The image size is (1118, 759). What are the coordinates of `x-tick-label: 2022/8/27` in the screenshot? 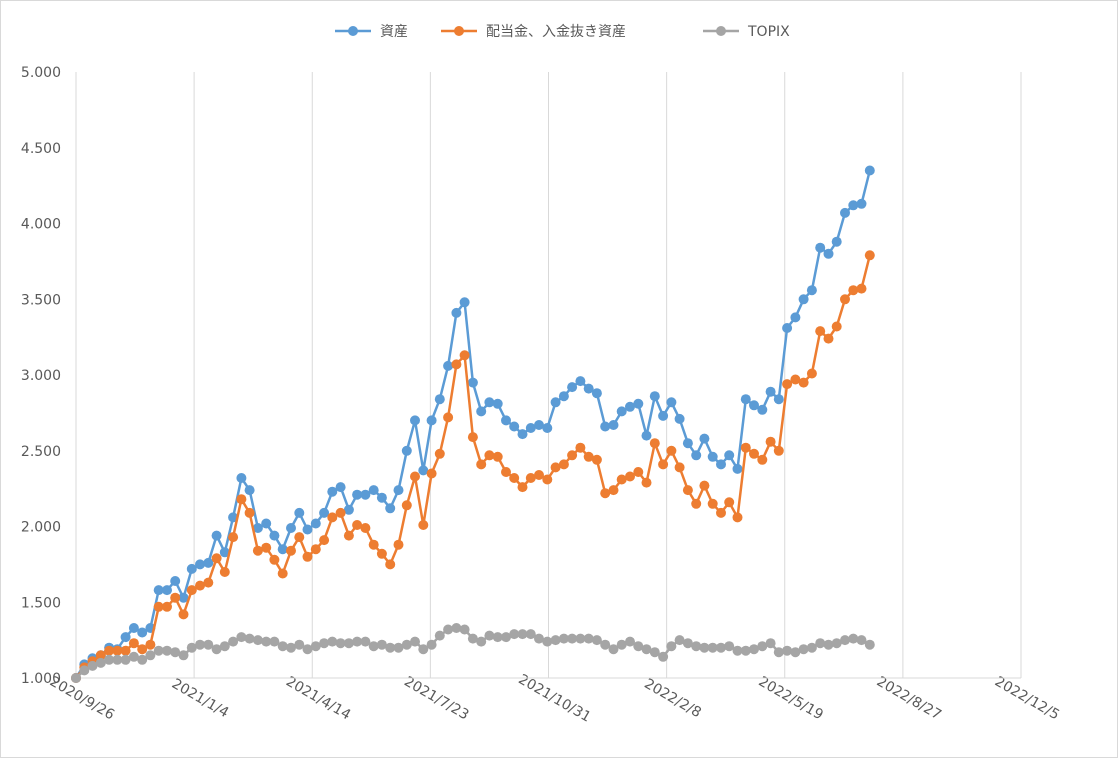 It's located at (909, 699).